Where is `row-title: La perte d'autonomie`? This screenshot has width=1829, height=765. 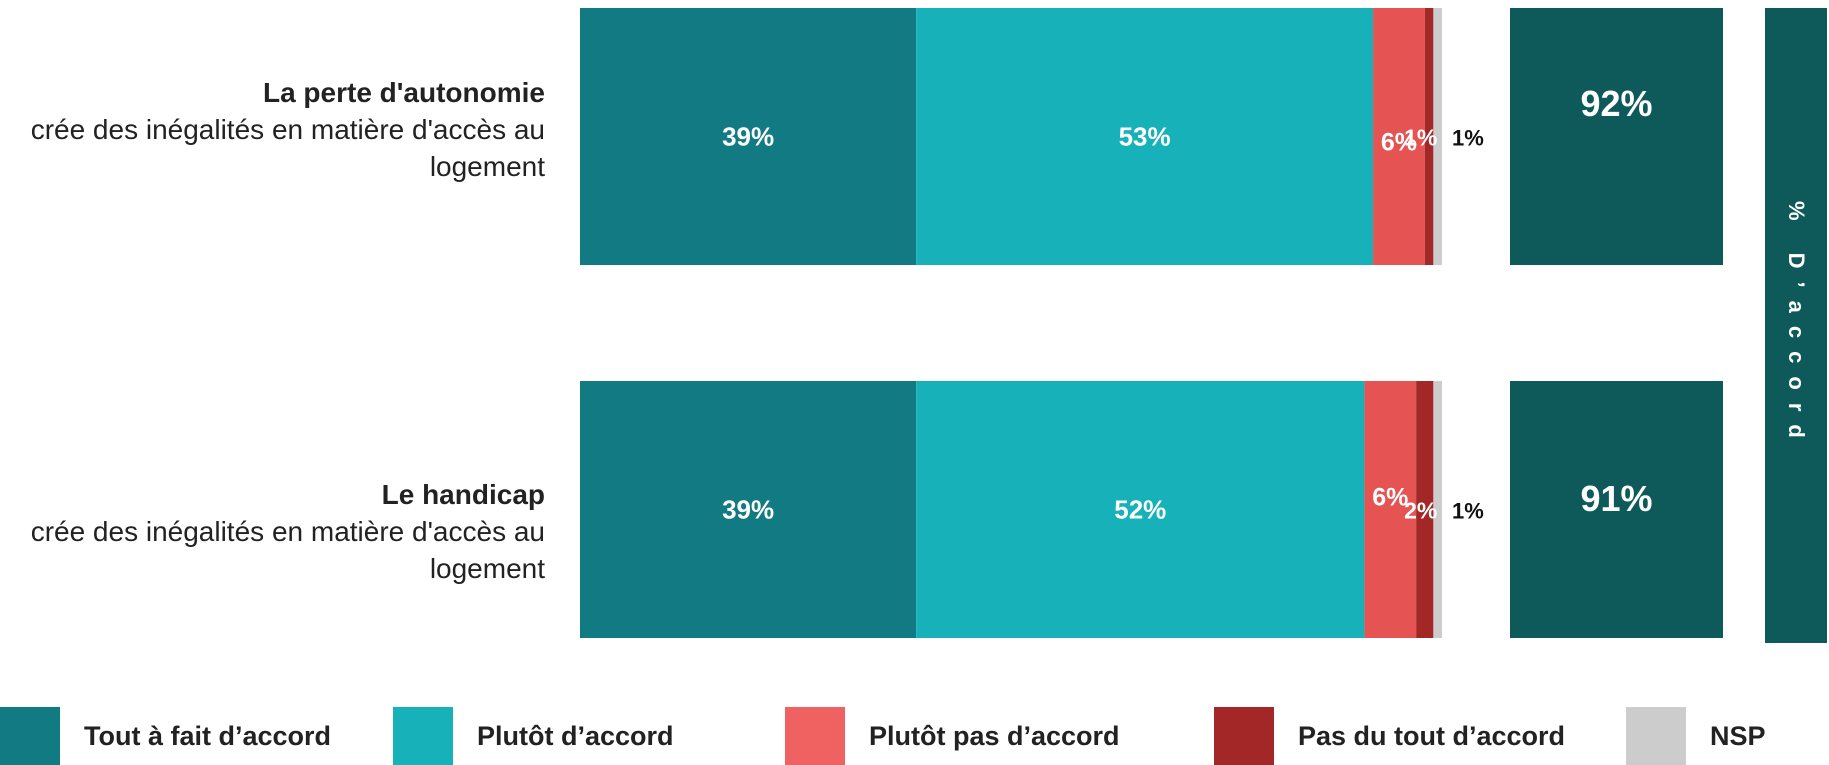
row-title: La perte d'autonomie is located at coordinates (403, 92).